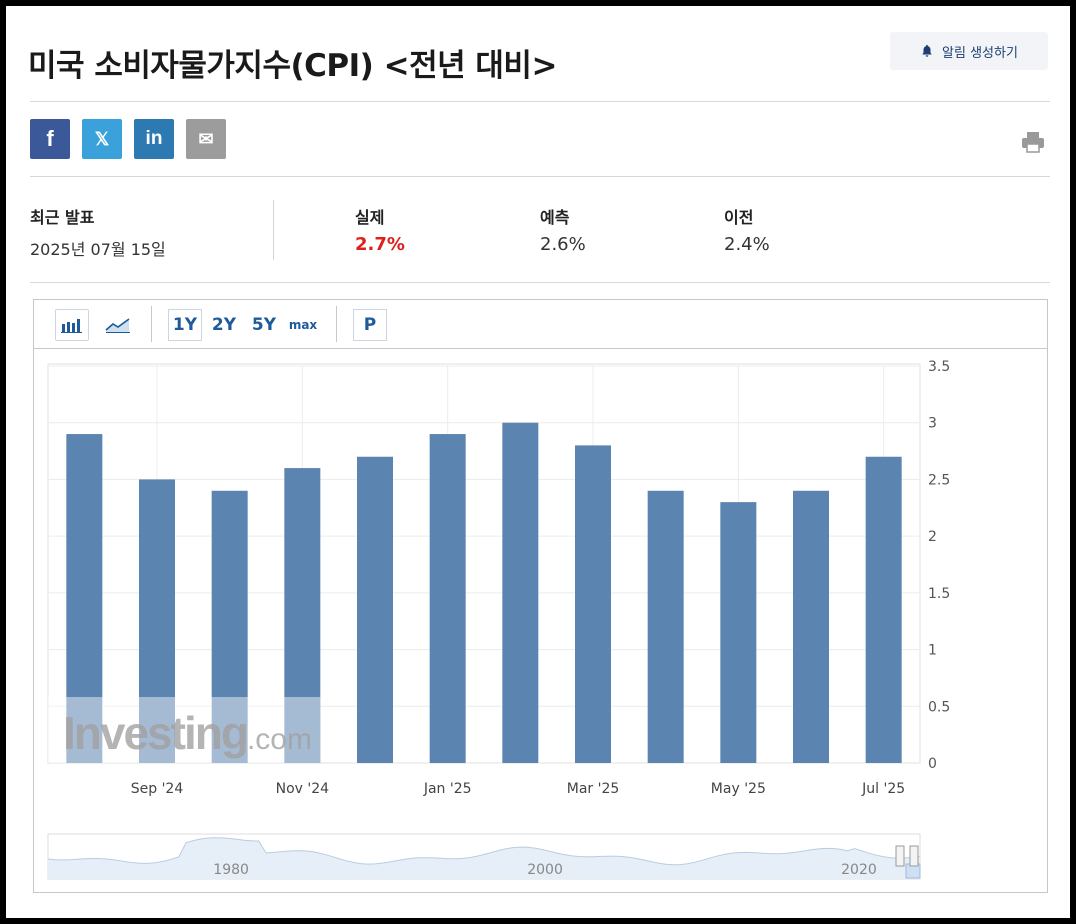 The height and width of the screenshot is (924, 1076). Describe the element at coordinates (264, 325) in the screenshot. I see `range-5y-button: 5Y` at that location.